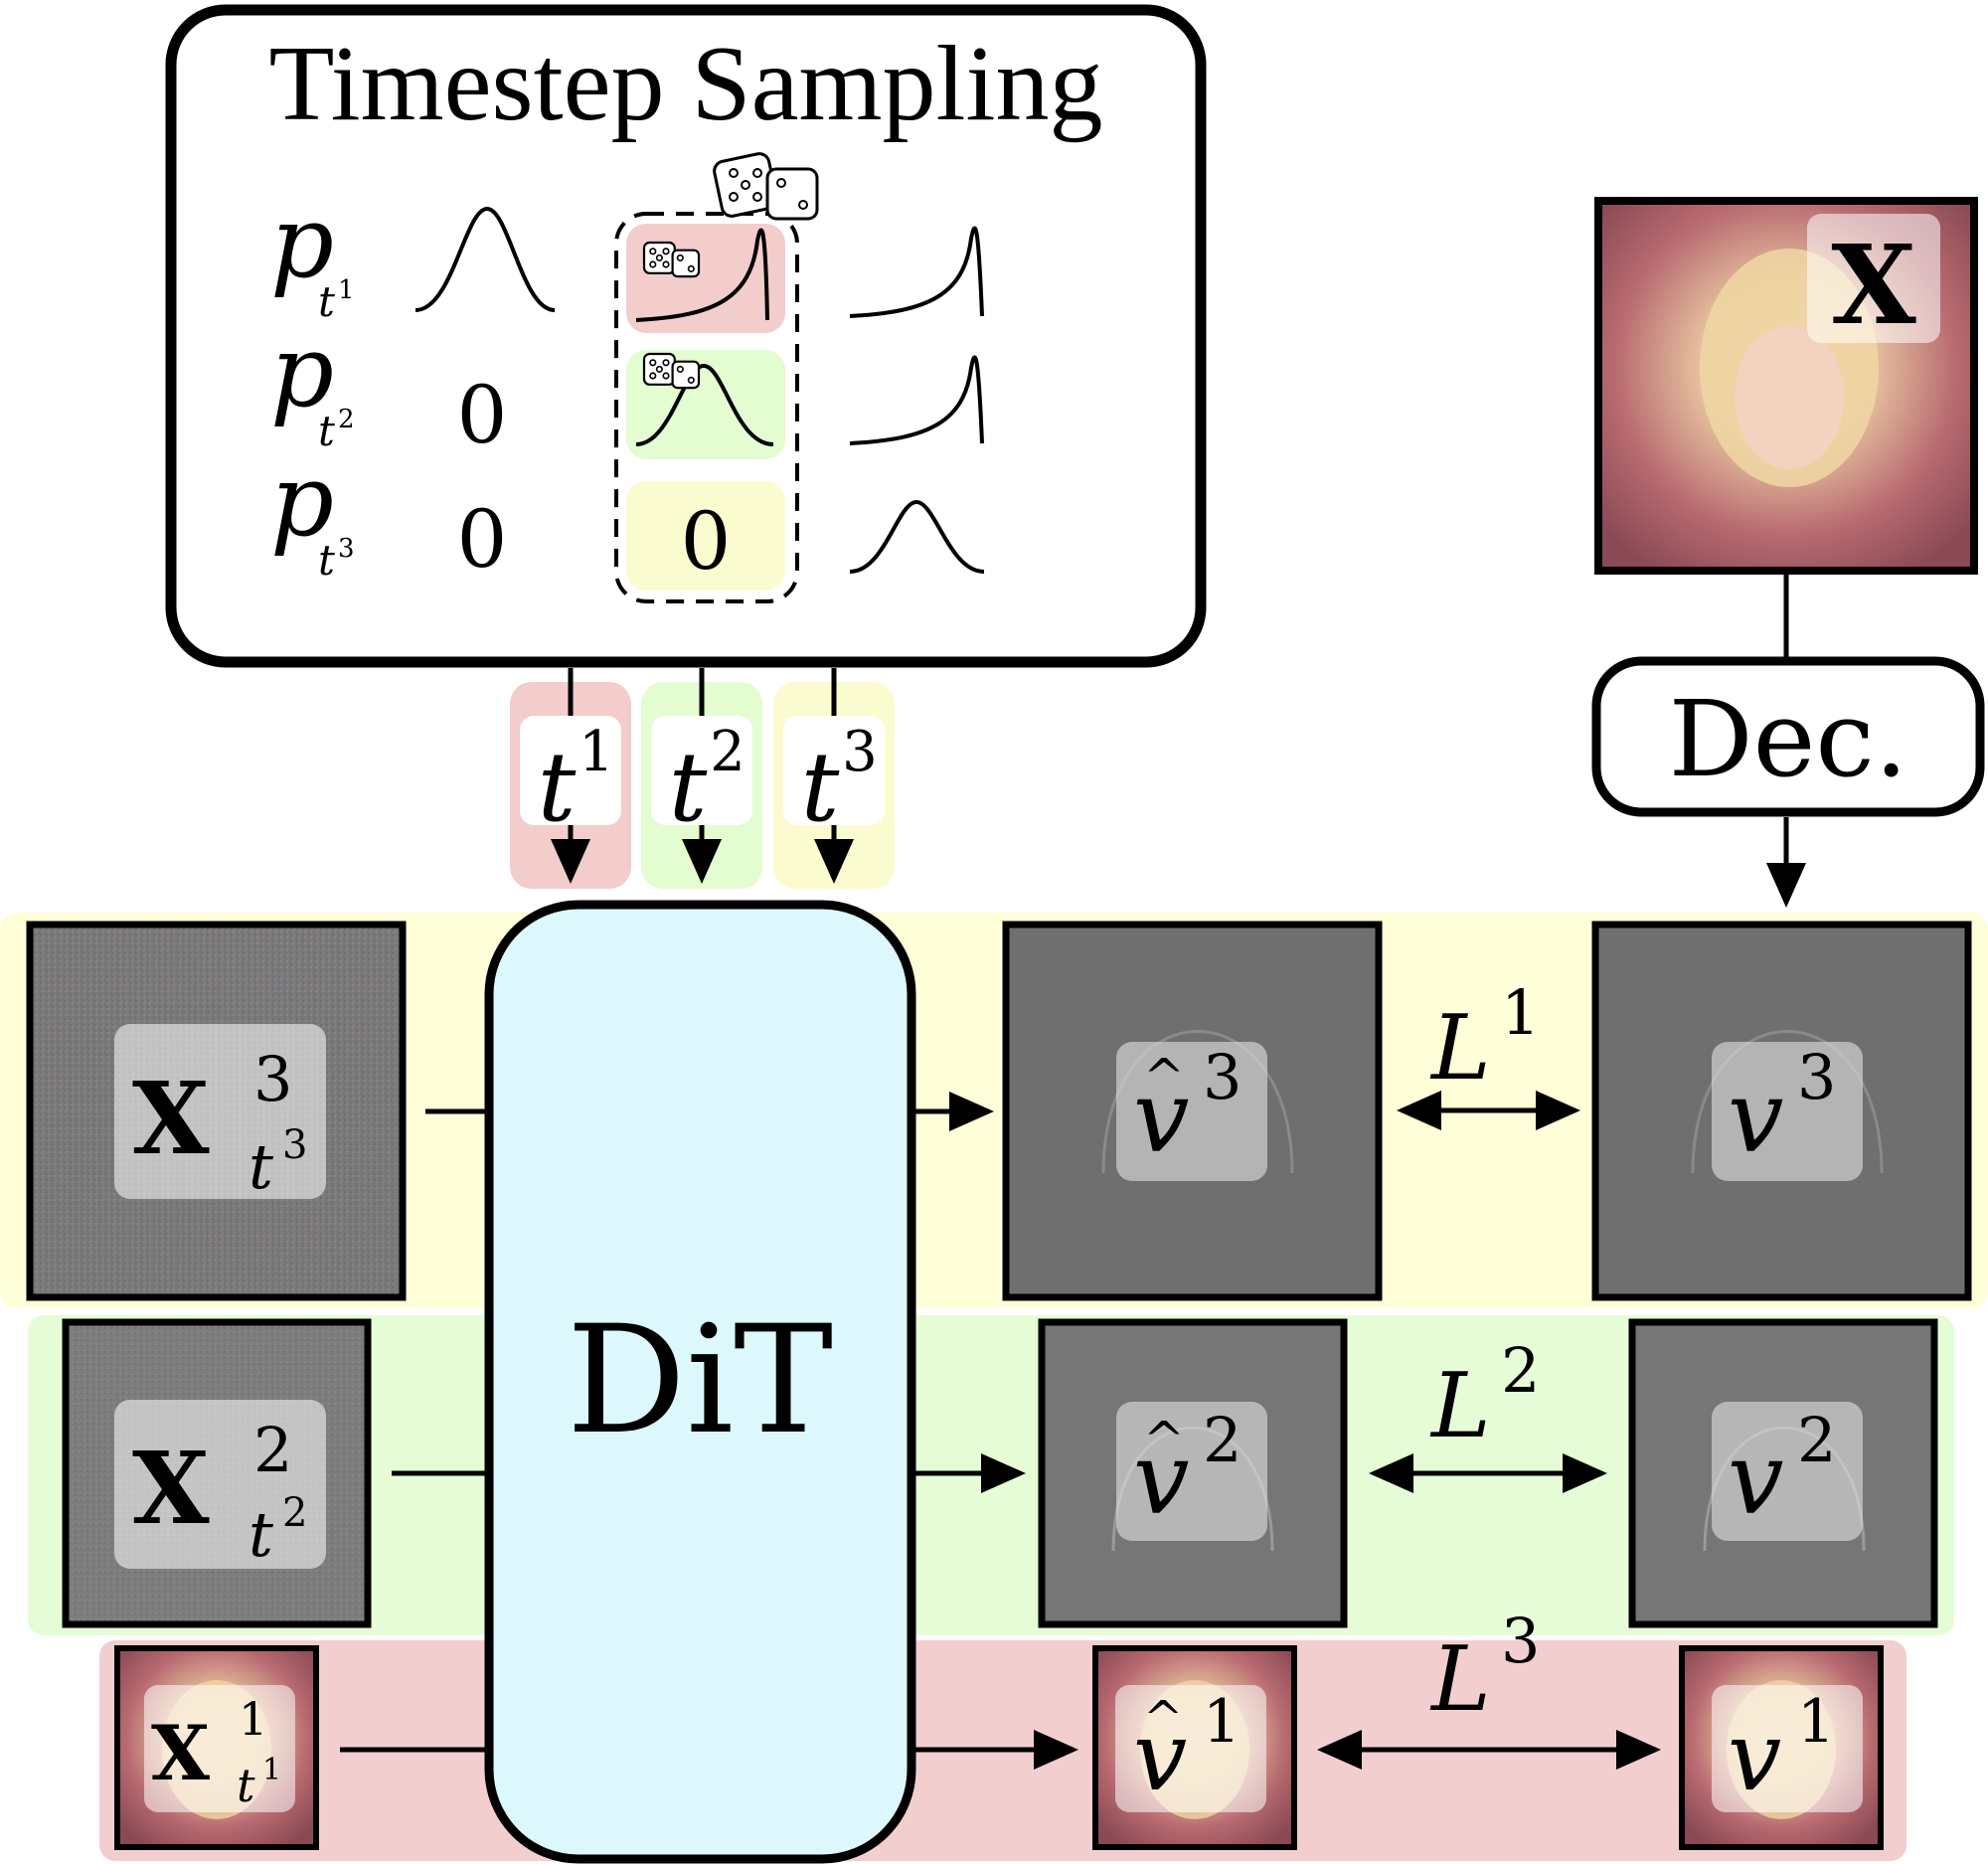 The image size is (1988, 1864). I want to click on predicted-velocity-level-3-label: v ^ 3, so click(1187, 1108).